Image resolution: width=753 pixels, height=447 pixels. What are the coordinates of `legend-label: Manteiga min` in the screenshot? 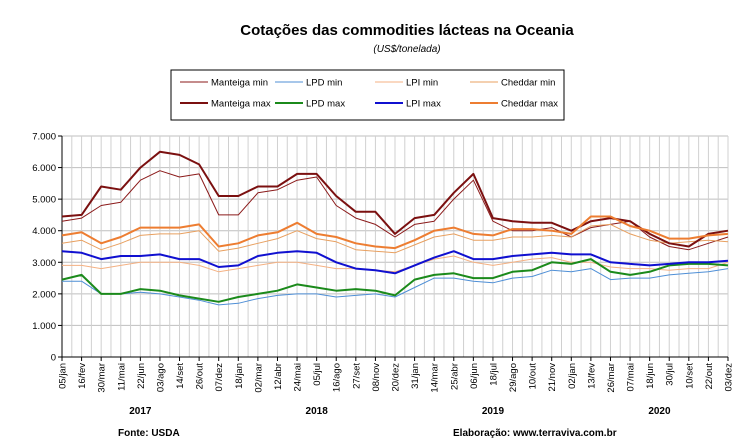 It's located at (239, 83).